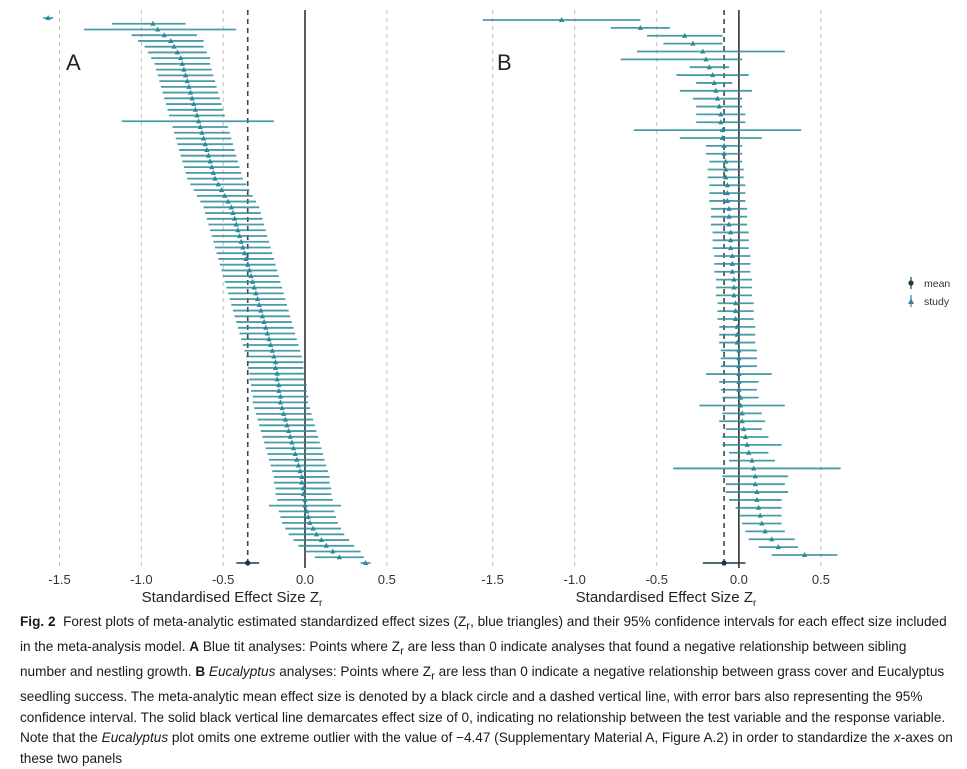  I want to click on legend-study-marker, so click(911, 301).